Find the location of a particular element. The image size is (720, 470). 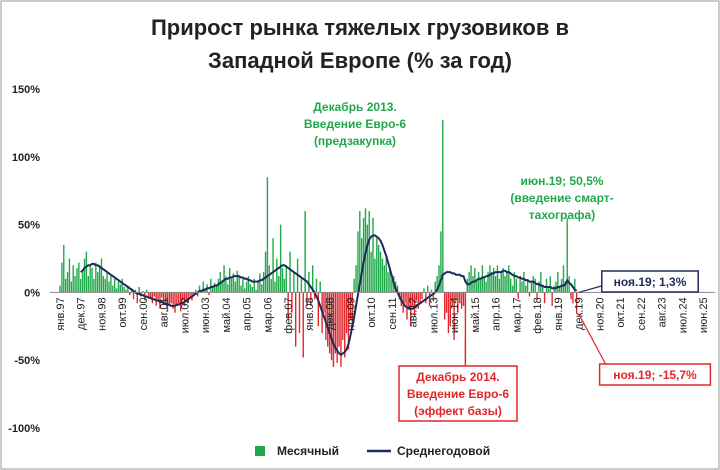

x-tick-label: мар.17 is located at coordinates (517, 314).